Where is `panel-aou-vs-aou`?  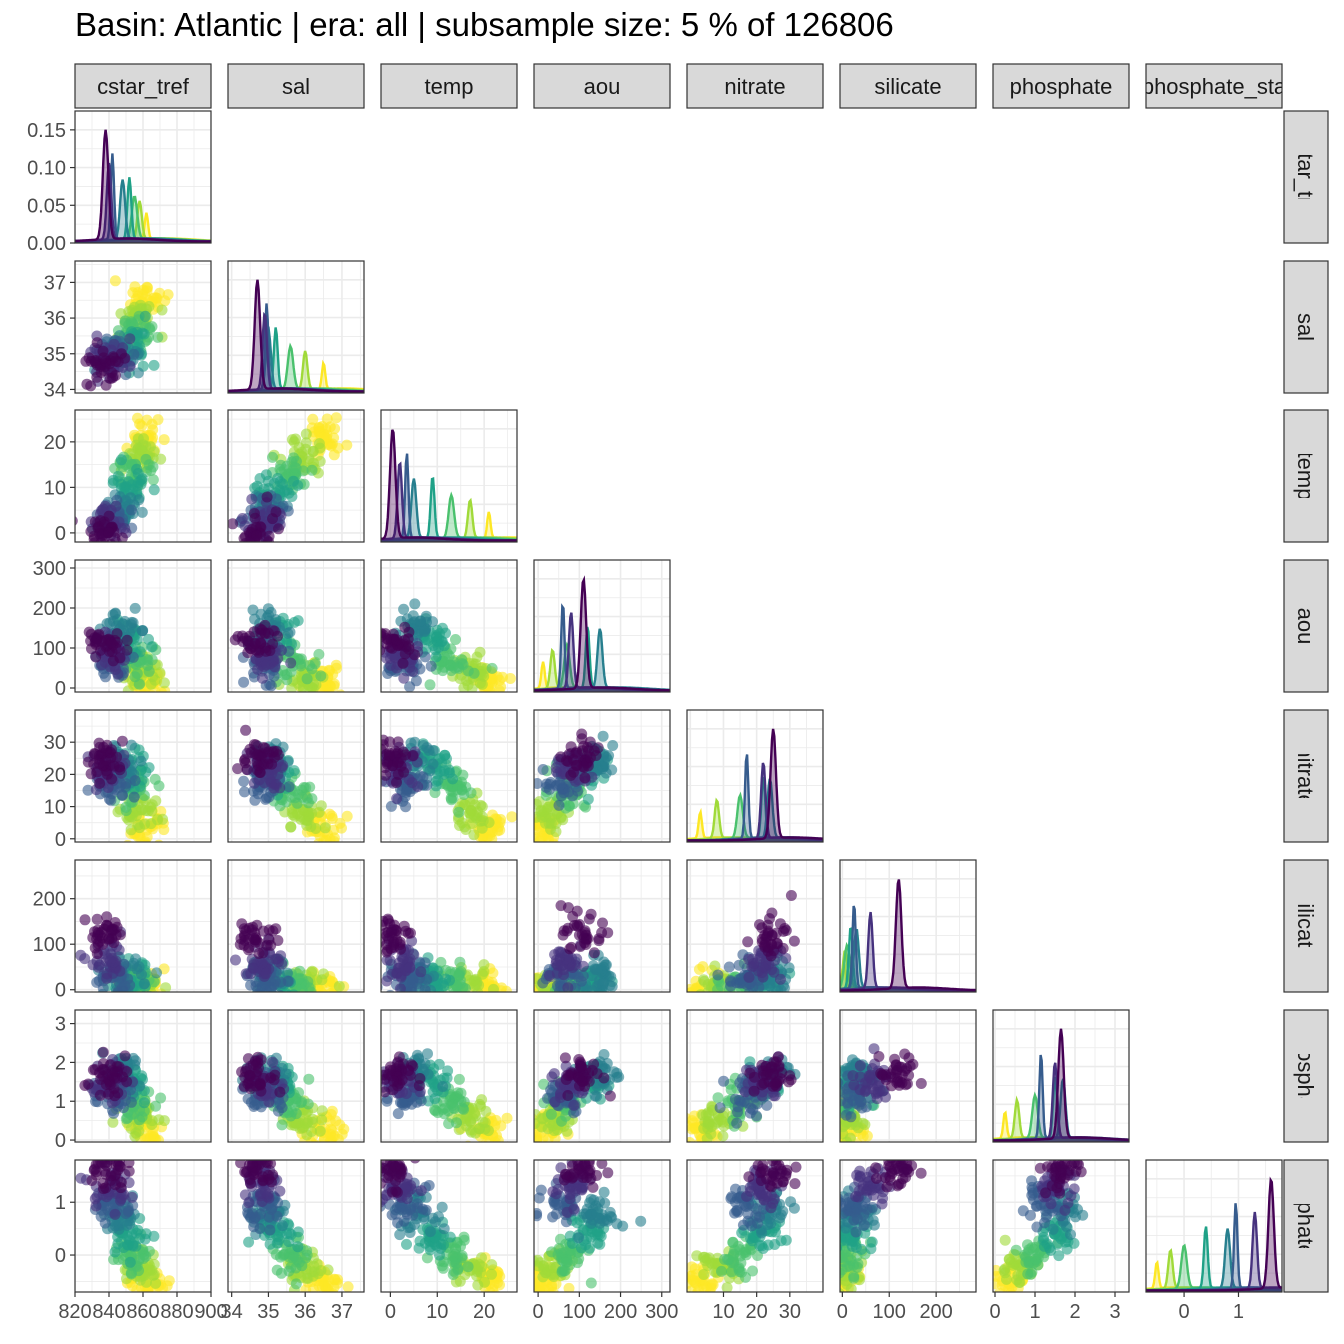 panel-aou-vs-aou is located at coordinates (602, 626).